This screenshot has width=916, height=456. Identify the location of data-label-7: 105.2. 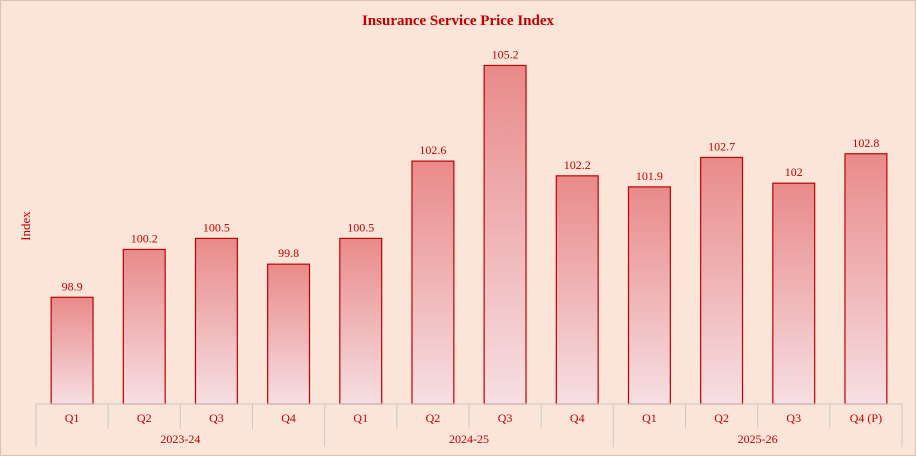
(505, 54).